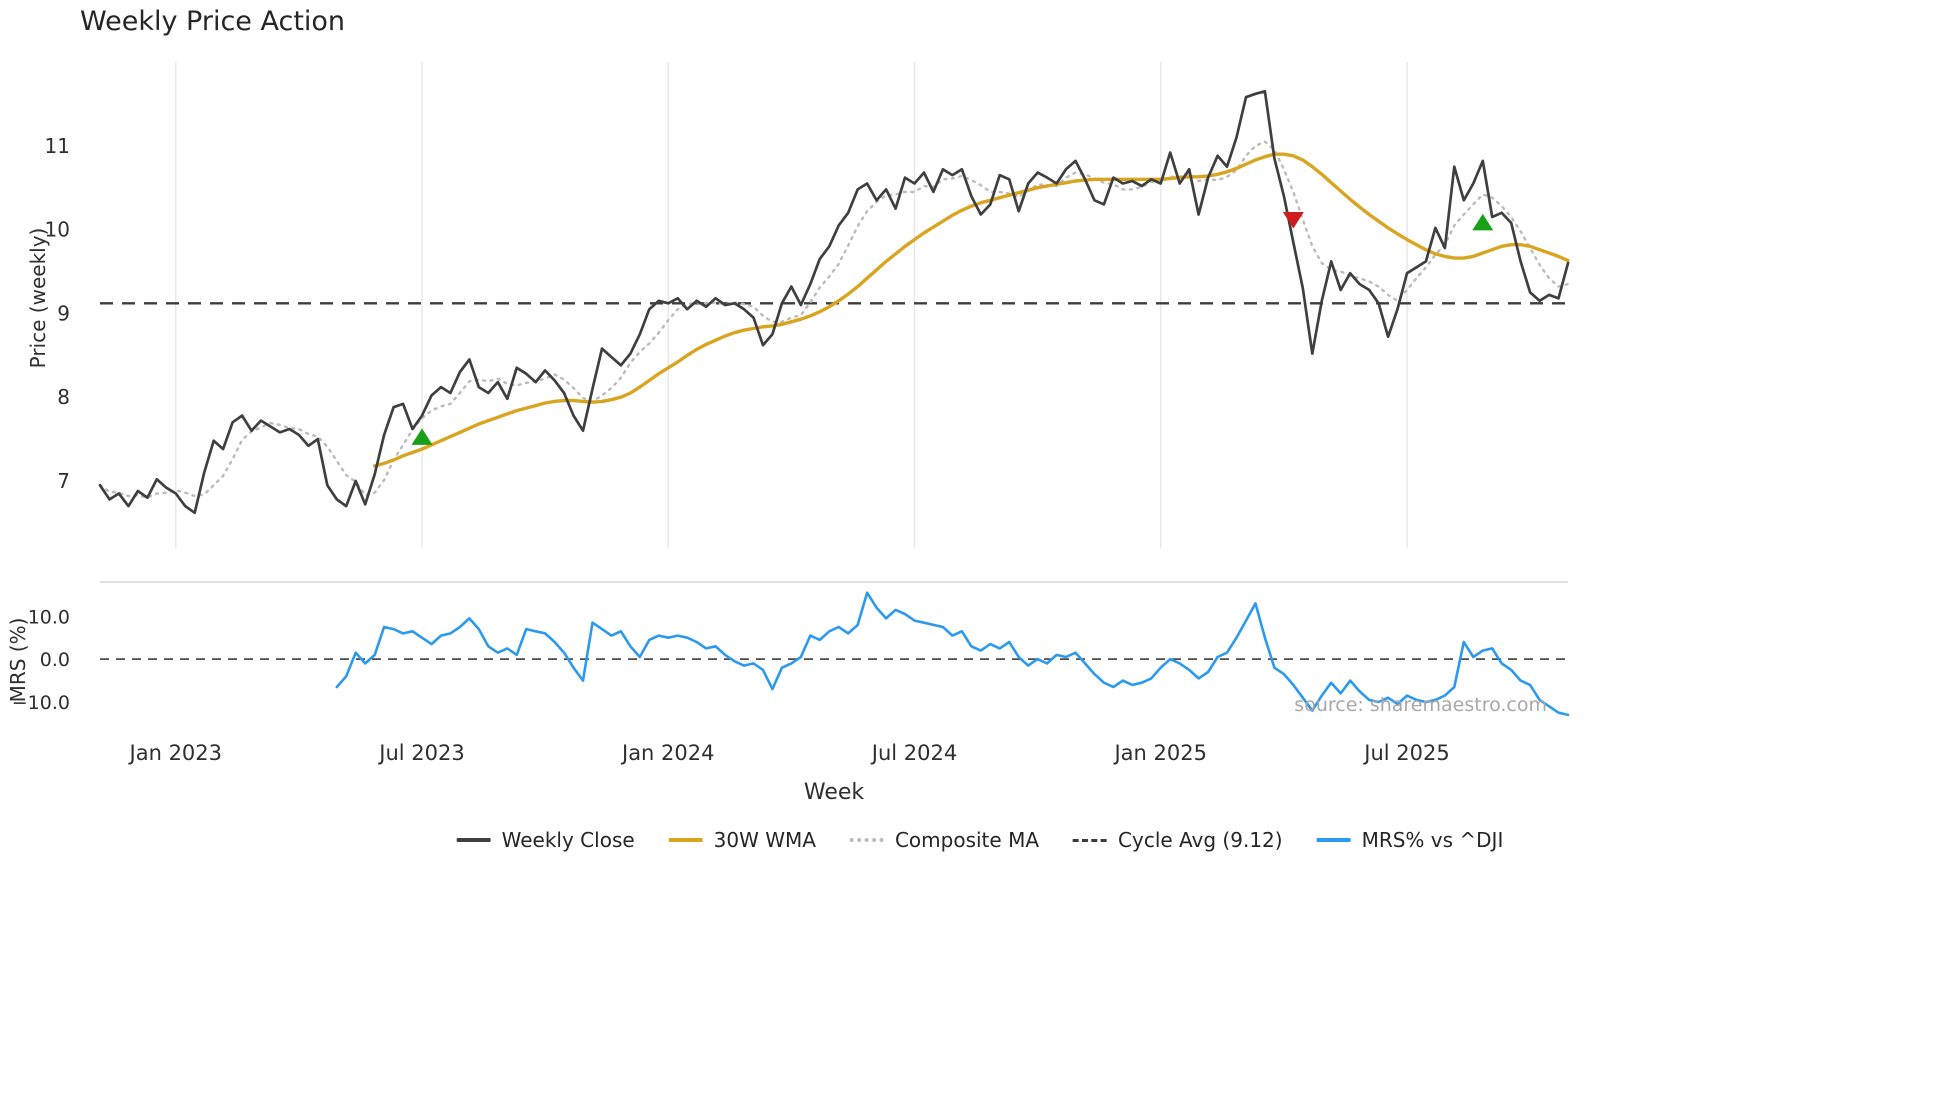  I want to click on chart-title: Weekly Price Action, so click(213, 21).